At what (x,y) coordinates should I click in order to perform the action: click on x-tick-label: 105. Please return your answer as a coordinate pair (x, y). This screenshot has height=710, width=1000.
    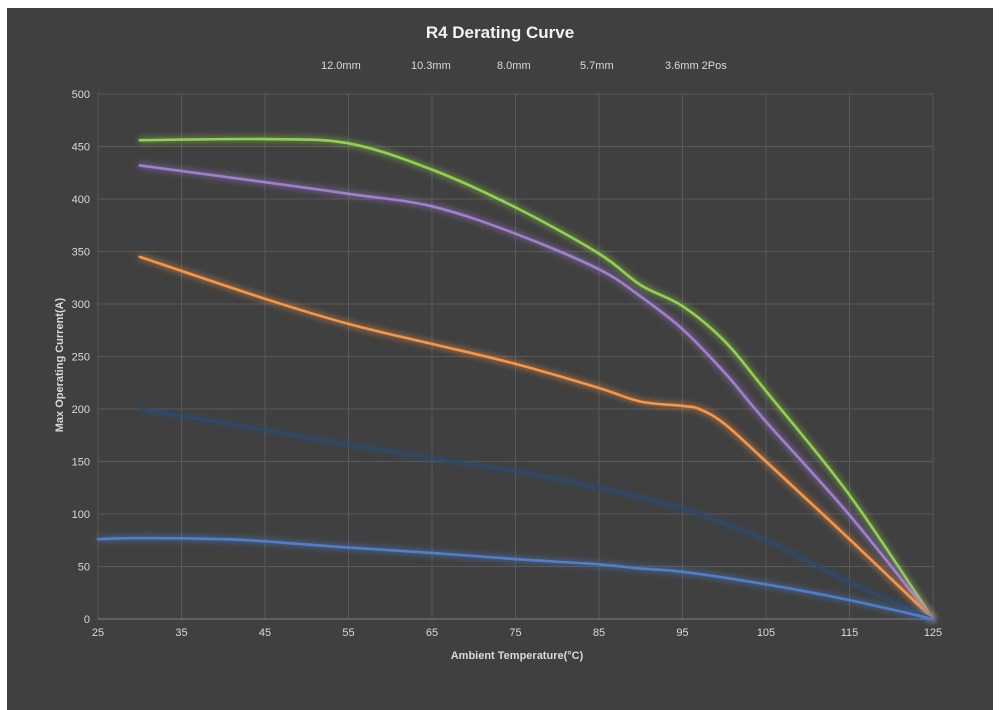
    Looking at the image, I should click on (766, 633).